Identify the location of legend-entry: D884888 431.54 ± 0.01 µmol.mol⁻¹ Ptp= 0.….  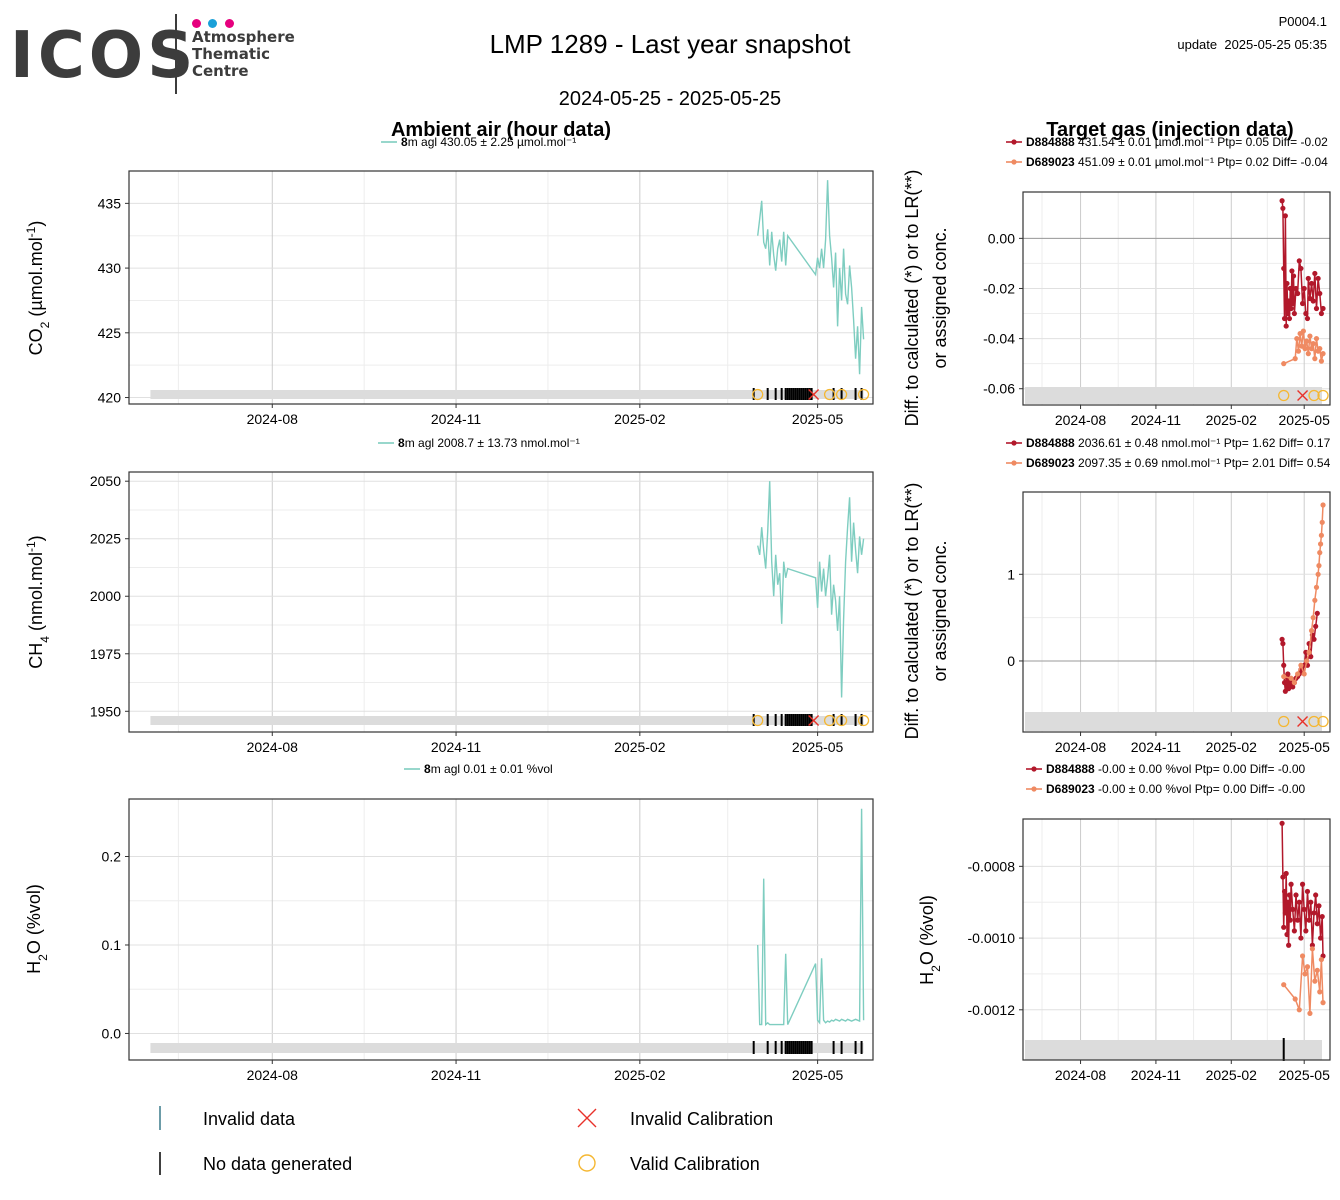
(1177, 142).